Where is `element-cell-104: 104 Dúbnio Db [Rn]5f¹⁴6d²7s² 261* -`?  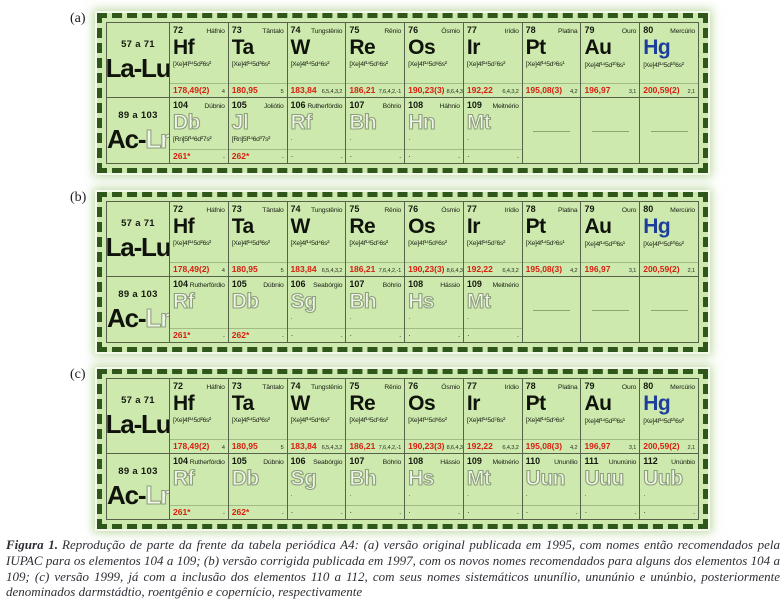
element-cell-104: 104 Dúbnio Db [Rn]5f¹⁴6d²7s² 261* - is located at coordinates (198, 130).